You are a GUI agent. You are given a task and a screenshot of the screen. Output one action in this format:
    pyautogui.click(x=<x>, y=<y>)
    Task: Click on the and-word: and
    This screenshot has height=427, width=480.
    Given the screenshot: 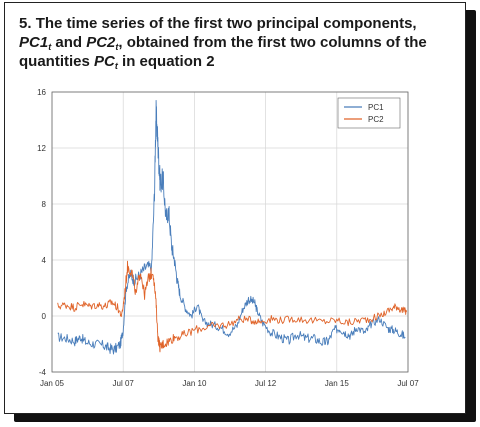 What is the action you would take?
    pyautogui.click(x=69, y=42)
    